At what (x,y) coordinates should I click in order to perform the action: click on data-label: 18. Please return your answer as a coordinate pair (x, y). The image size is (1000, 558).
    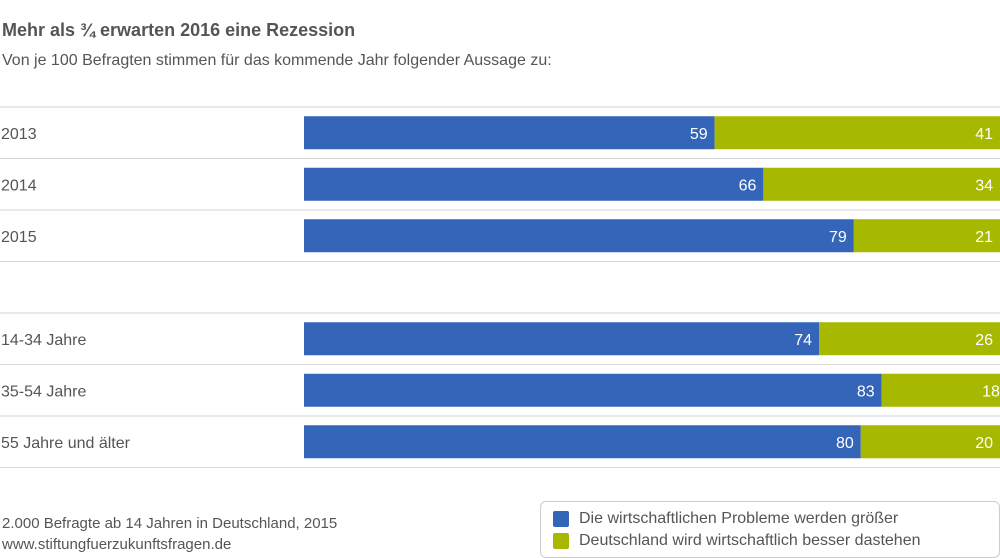
    Looking at the image, I should click on (991, 391).